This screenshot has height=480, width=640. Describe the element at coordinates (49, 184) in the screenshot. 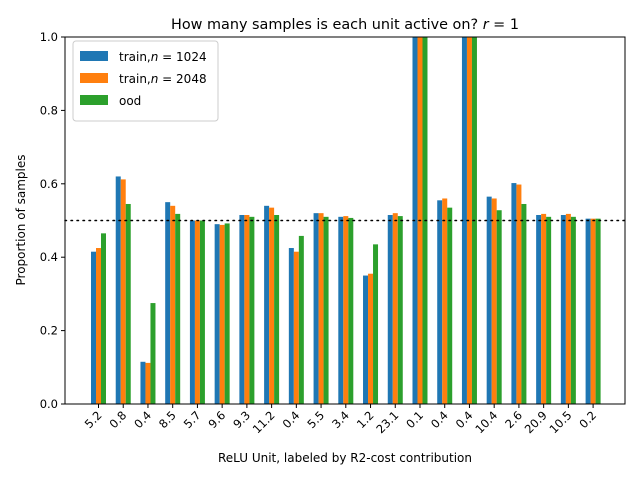

I see `y-tick-label: 0.6` at that location.